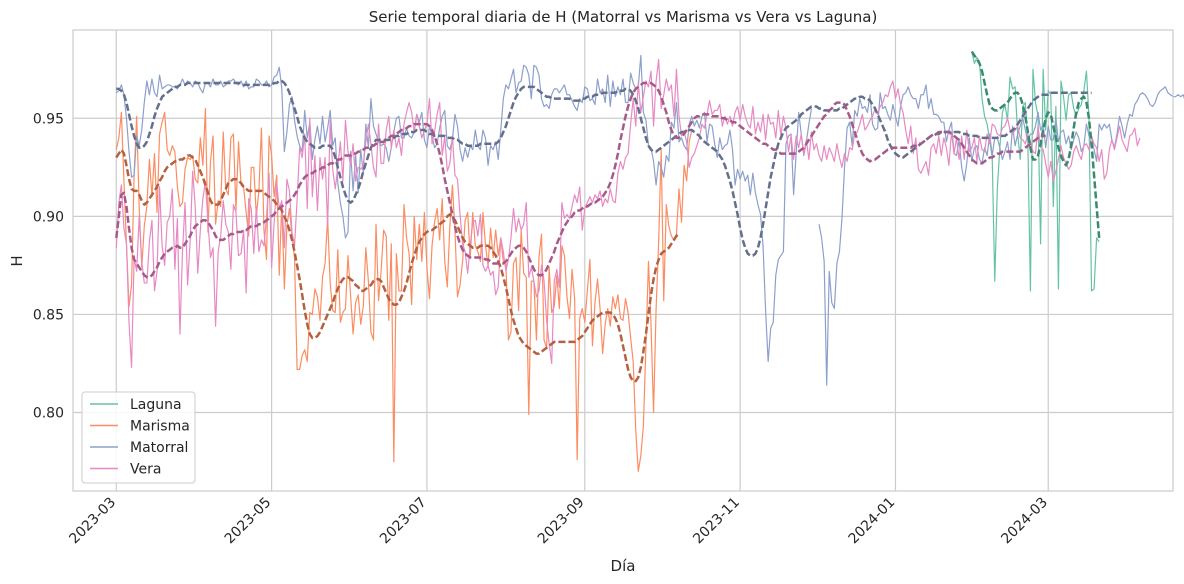  What do you see at coordinates (156, 405) in the screenshot?
I see `legend-label-laguna: Laguna` at bounding box center [156, 405].